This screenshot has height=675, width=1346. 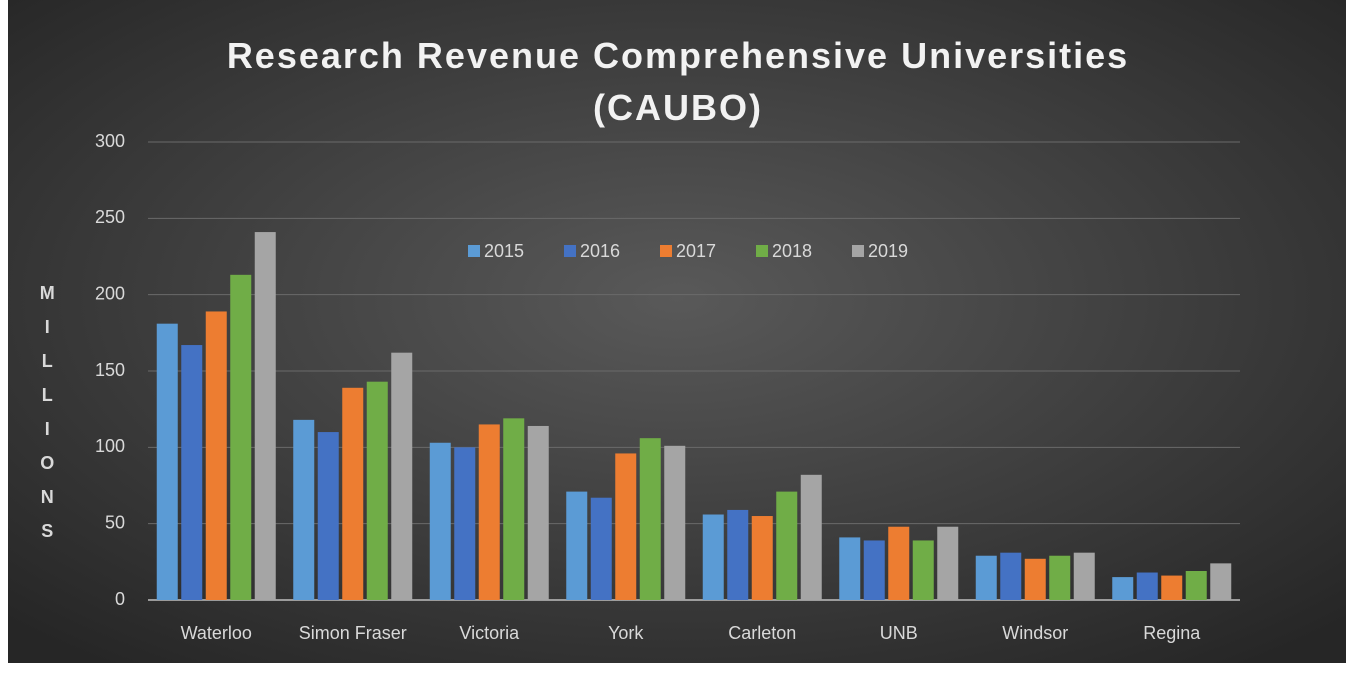 What do you see at coordinates (110, 293) in the screenshot?
I see `y-tick-label: 200` at bounding box center [110, 293].